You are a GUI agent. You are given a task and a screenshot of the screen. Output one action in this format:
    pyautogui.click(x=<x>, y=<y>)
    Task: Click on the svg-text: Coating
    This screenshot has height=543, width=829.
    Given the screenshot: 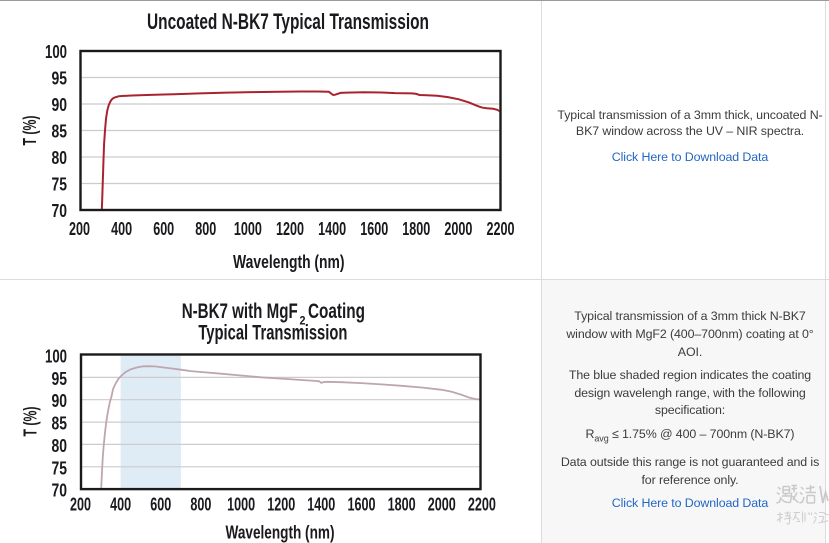 What is the action you would take?
    pyautogui.click(x=336, y=311)
    